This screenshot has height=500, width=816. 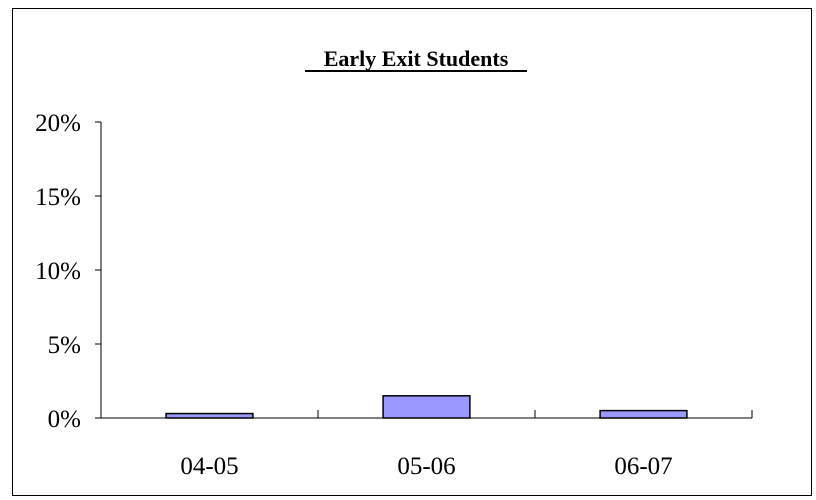 What do you see at coordinates (64, 345) in the screenshot?
I see `y-tick-label: 5%` at bounding box center [64, 345].